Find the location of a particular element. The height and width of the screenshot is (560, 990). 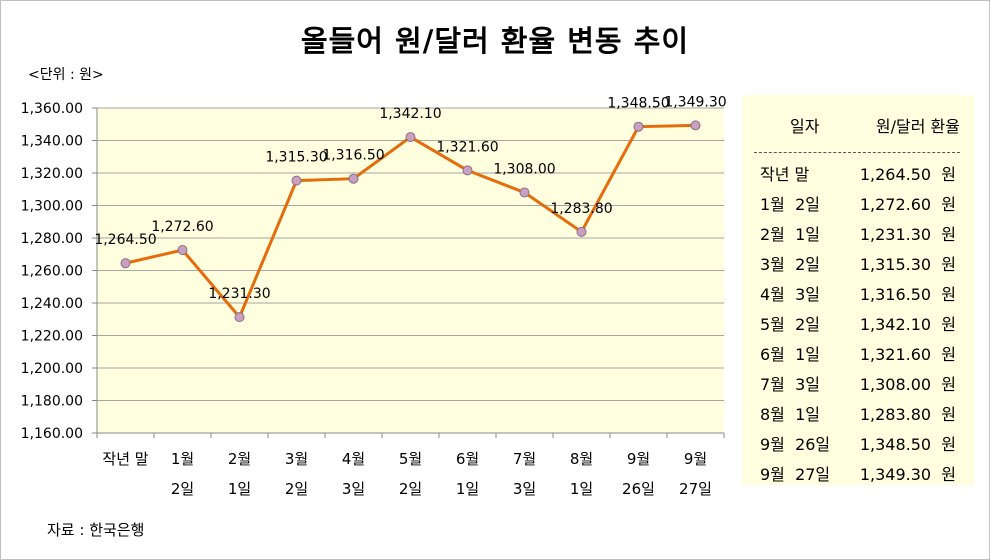

row-date: 4월 3일 is located at coordinates (790, 294).